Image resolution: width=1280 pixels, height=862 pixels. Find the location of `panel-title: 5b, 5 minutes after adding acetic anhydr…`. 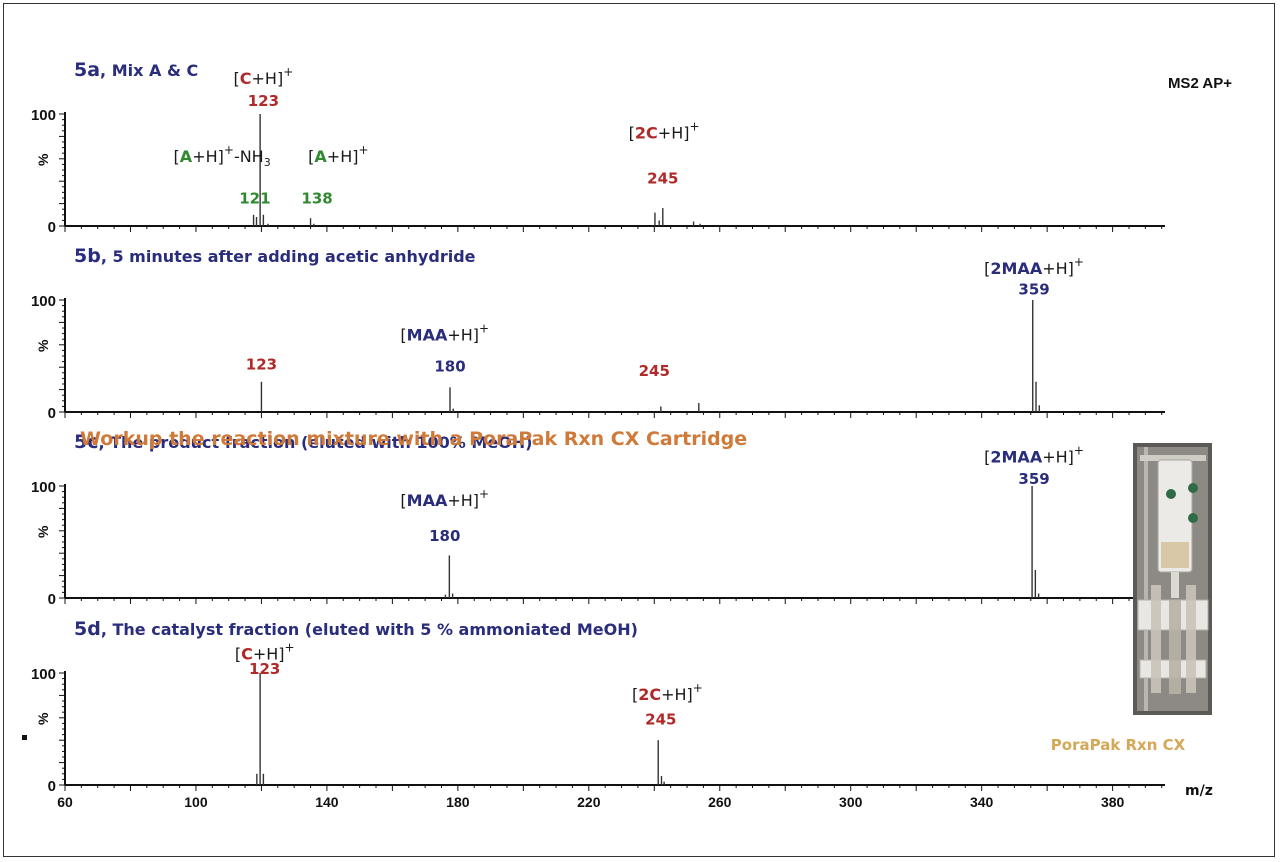

panel-title: 5b, 5 minutes after adding acetic anhydr… is located at coordinates (275, 256).